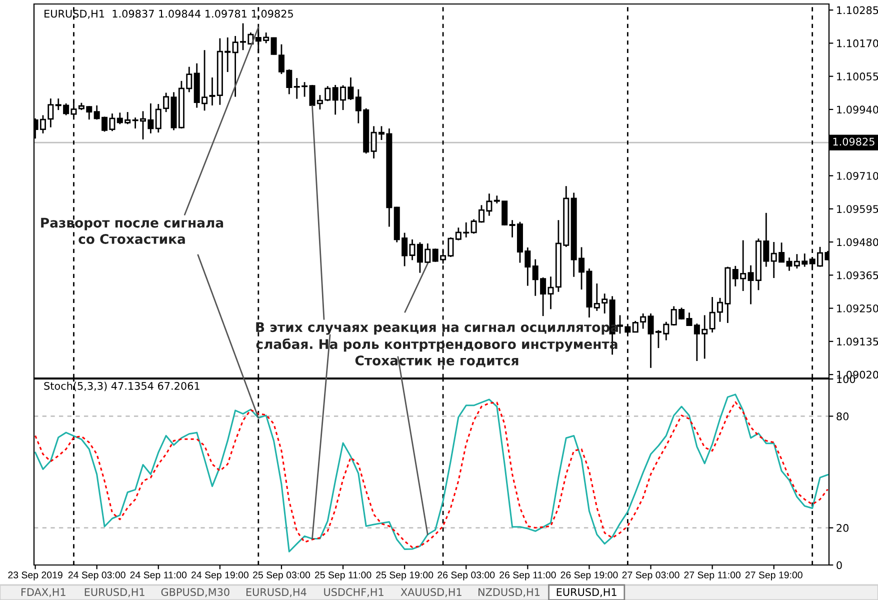 The width and height of the screenshot is (878, 600). What do you see at coordinates (712, 576) in the screenshot?
I see `x-tick-label: 27 Sep 11:00` at bounding box center [712, 576].